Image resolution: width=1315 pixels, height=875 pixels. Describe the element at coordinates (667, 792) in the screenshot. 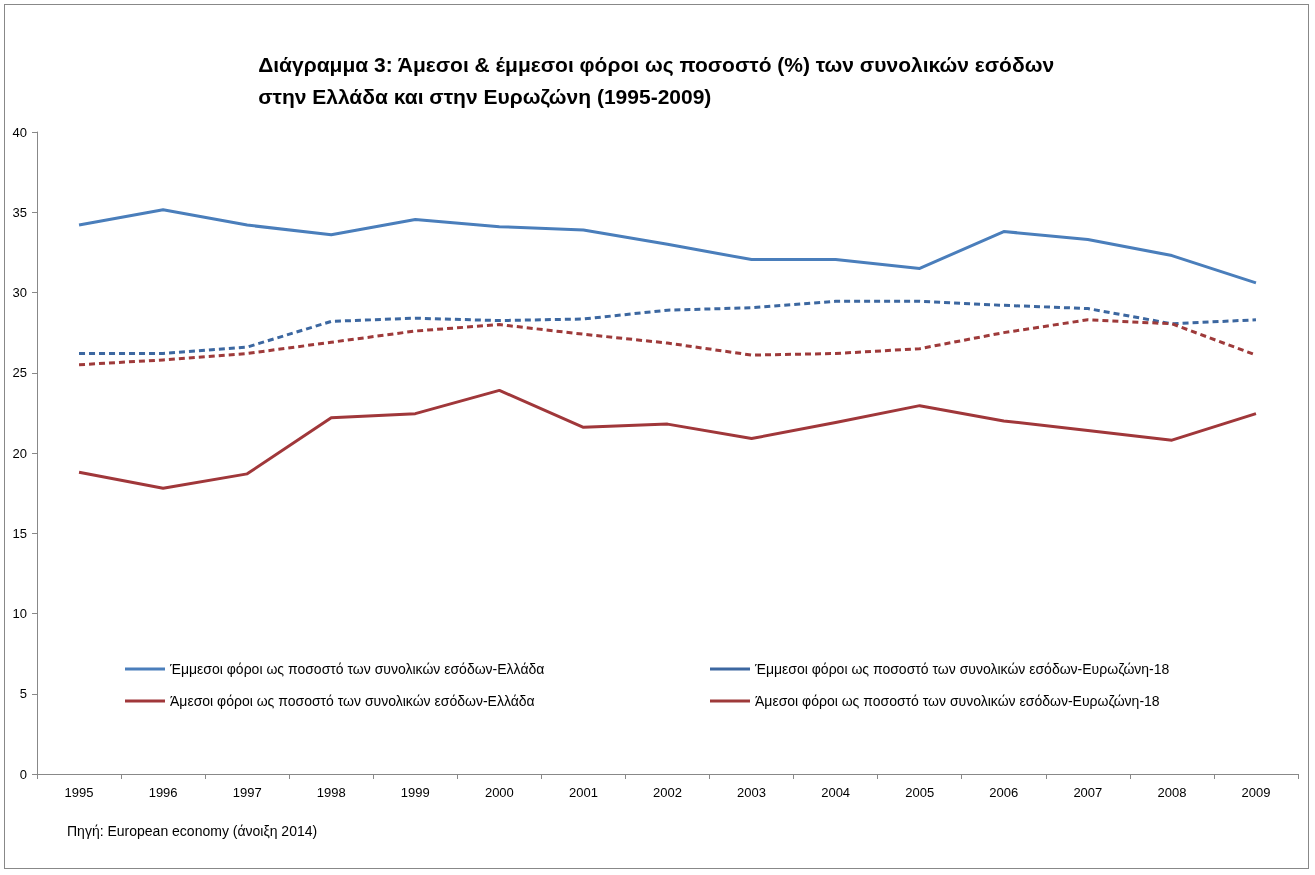

I see `x-tick-label: 2002` at that location.